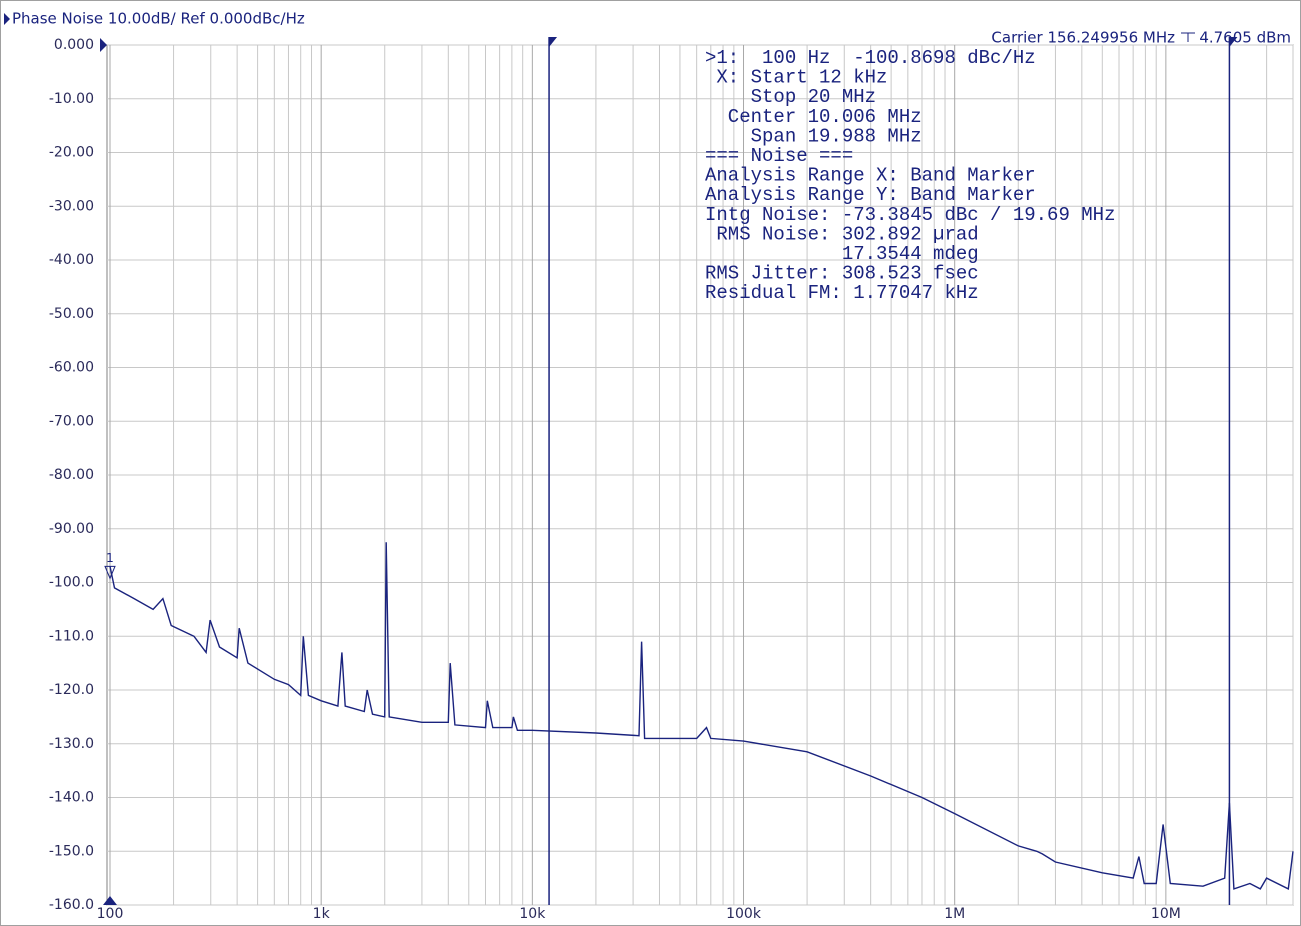 Image resolution: width=1301 pixels, height=926 pixels. I want to click on y-tick-label: -140.0, so click(71, 798).